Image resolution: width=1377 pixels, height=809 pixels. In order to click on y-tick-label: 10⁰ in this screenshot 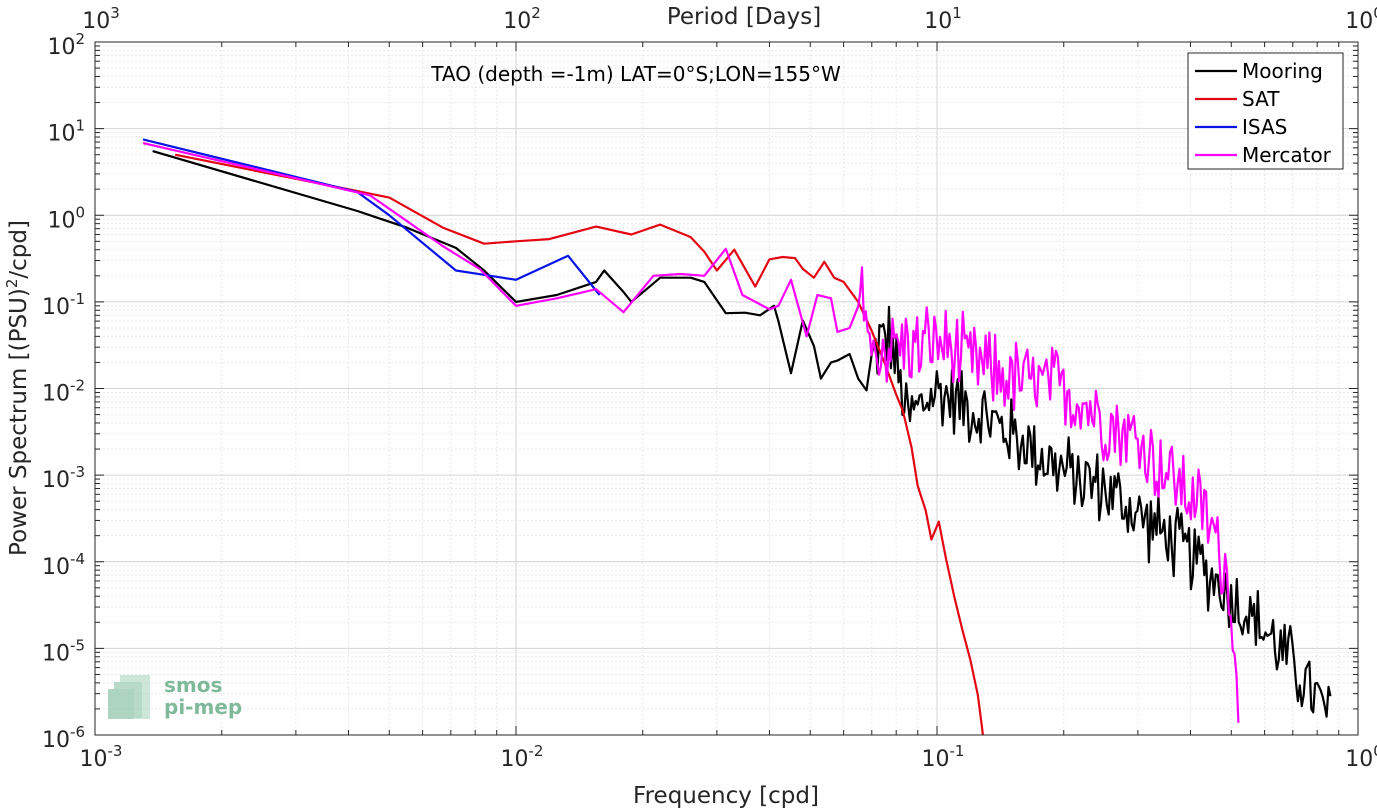, I will do `click(66, 218)`.